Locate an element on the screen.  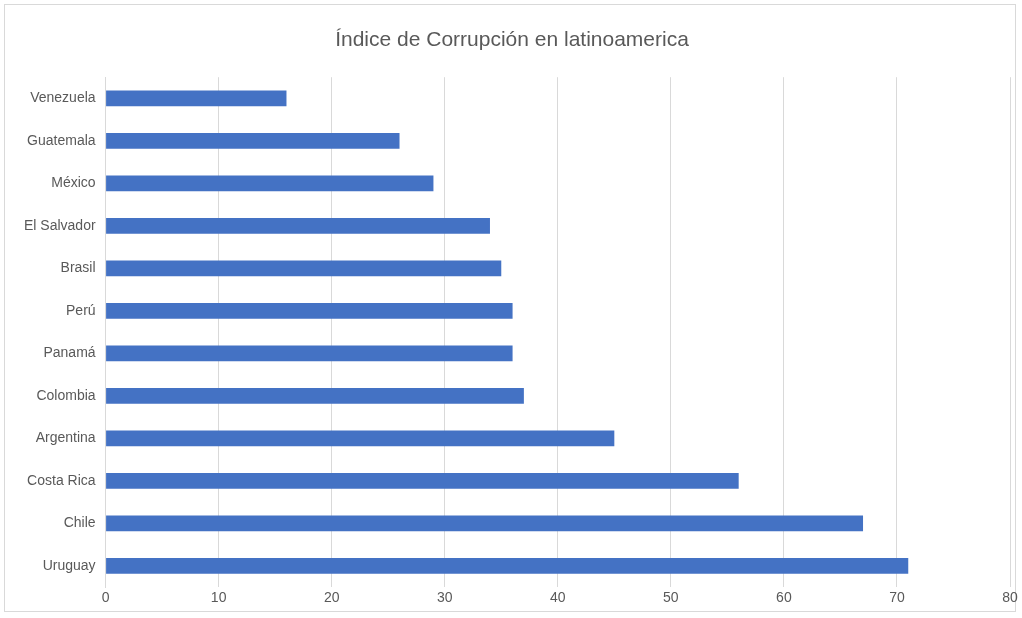
y-tick-label: Panamá is located at coordinates (69, 352).